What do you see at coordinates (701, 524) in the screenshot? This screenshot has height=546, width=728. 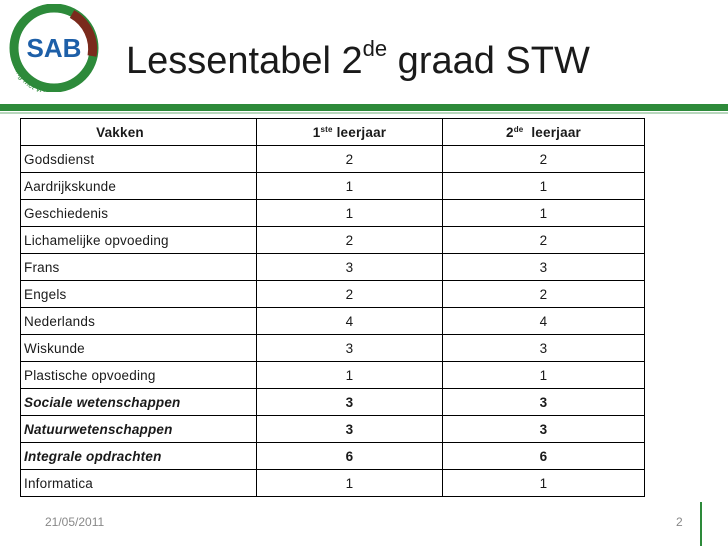 I see `footer-accent-bar` at bounding box center [701, 524].